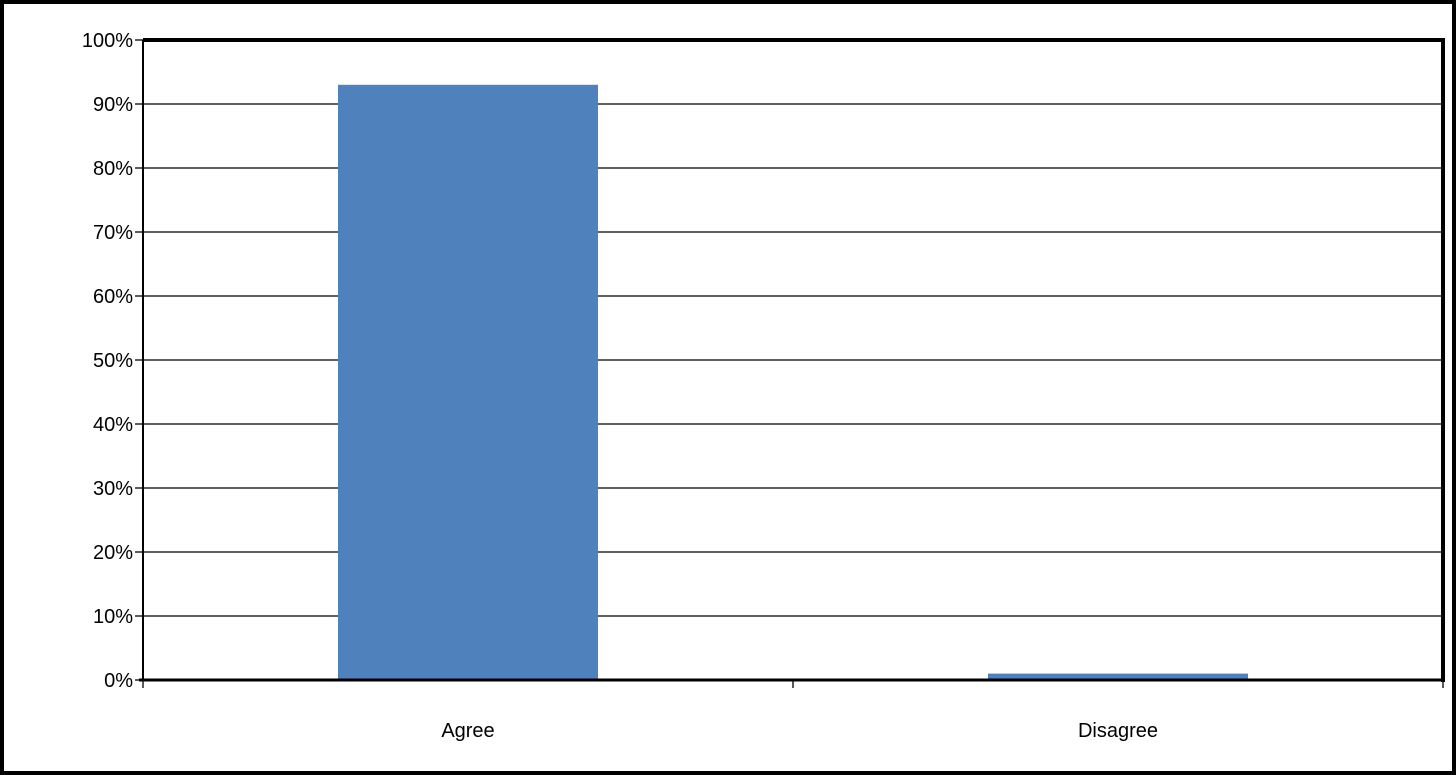 This screenshot has width=1456, height=775. Describe the element at coordinates (113, 233) in the screenshot. I see `y-tick-label: 70%` at that location.